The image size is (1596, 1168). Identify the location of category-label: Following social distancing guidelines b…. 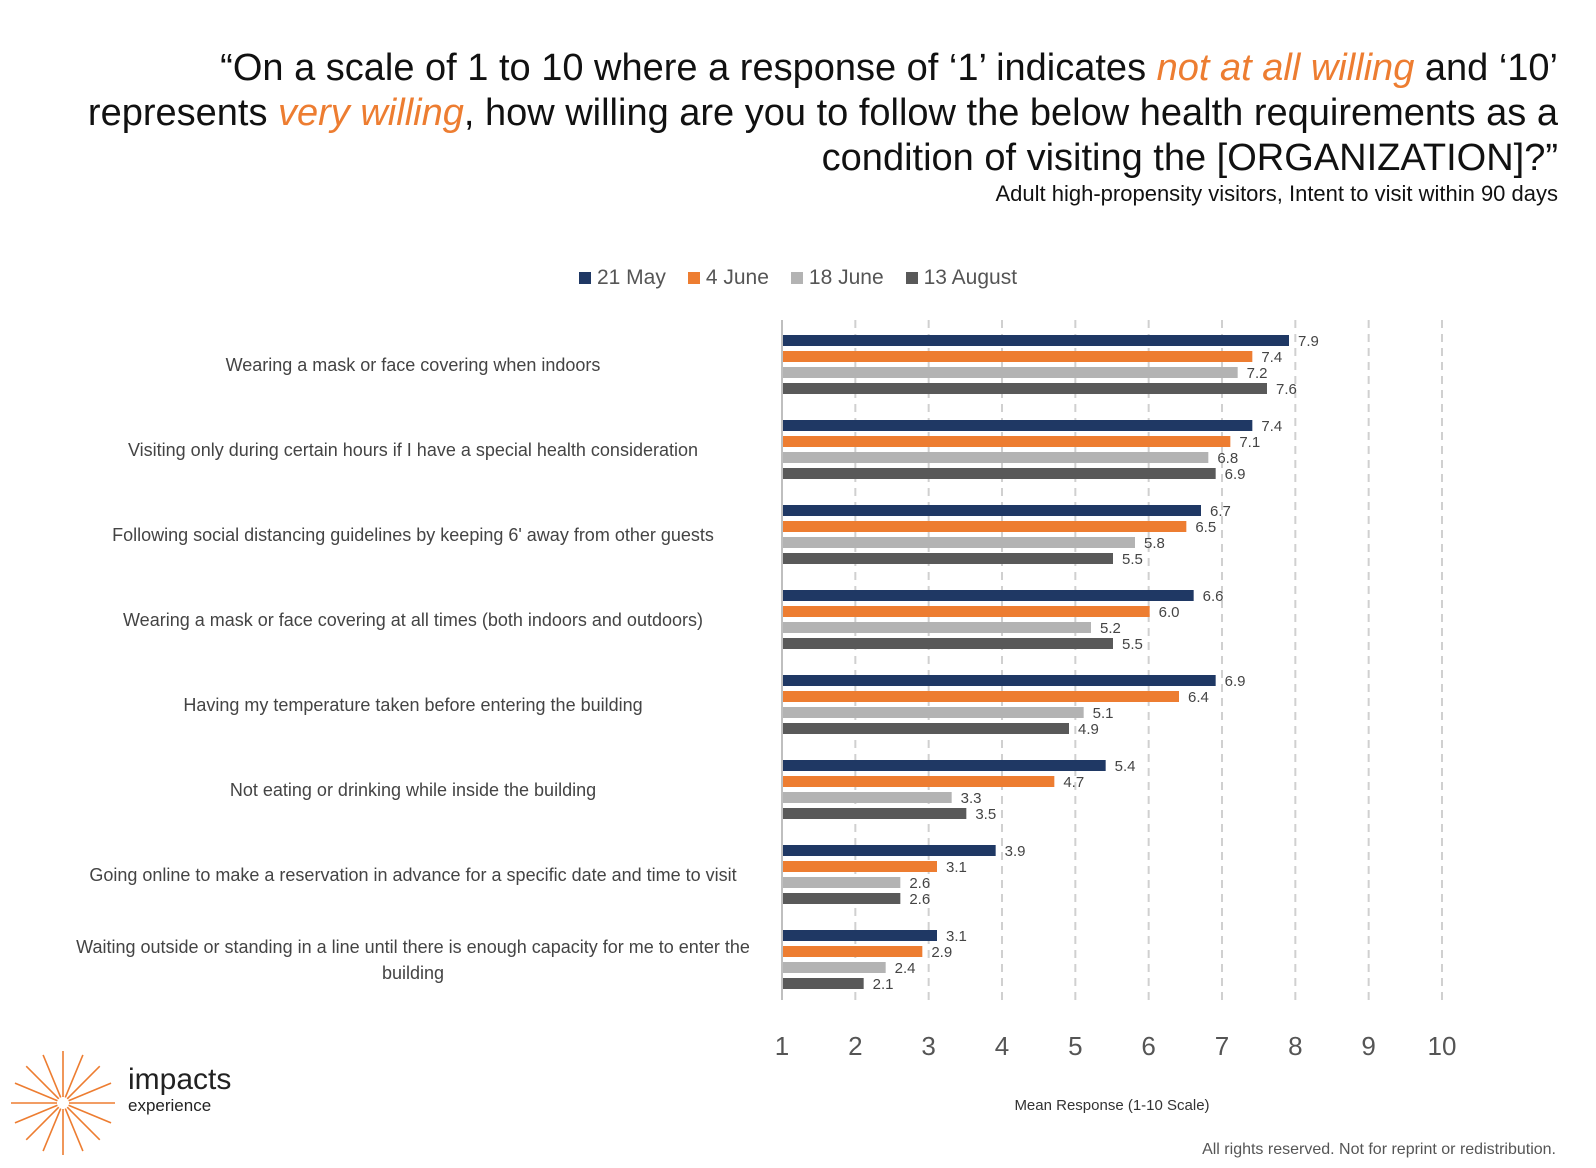
(413, 534).